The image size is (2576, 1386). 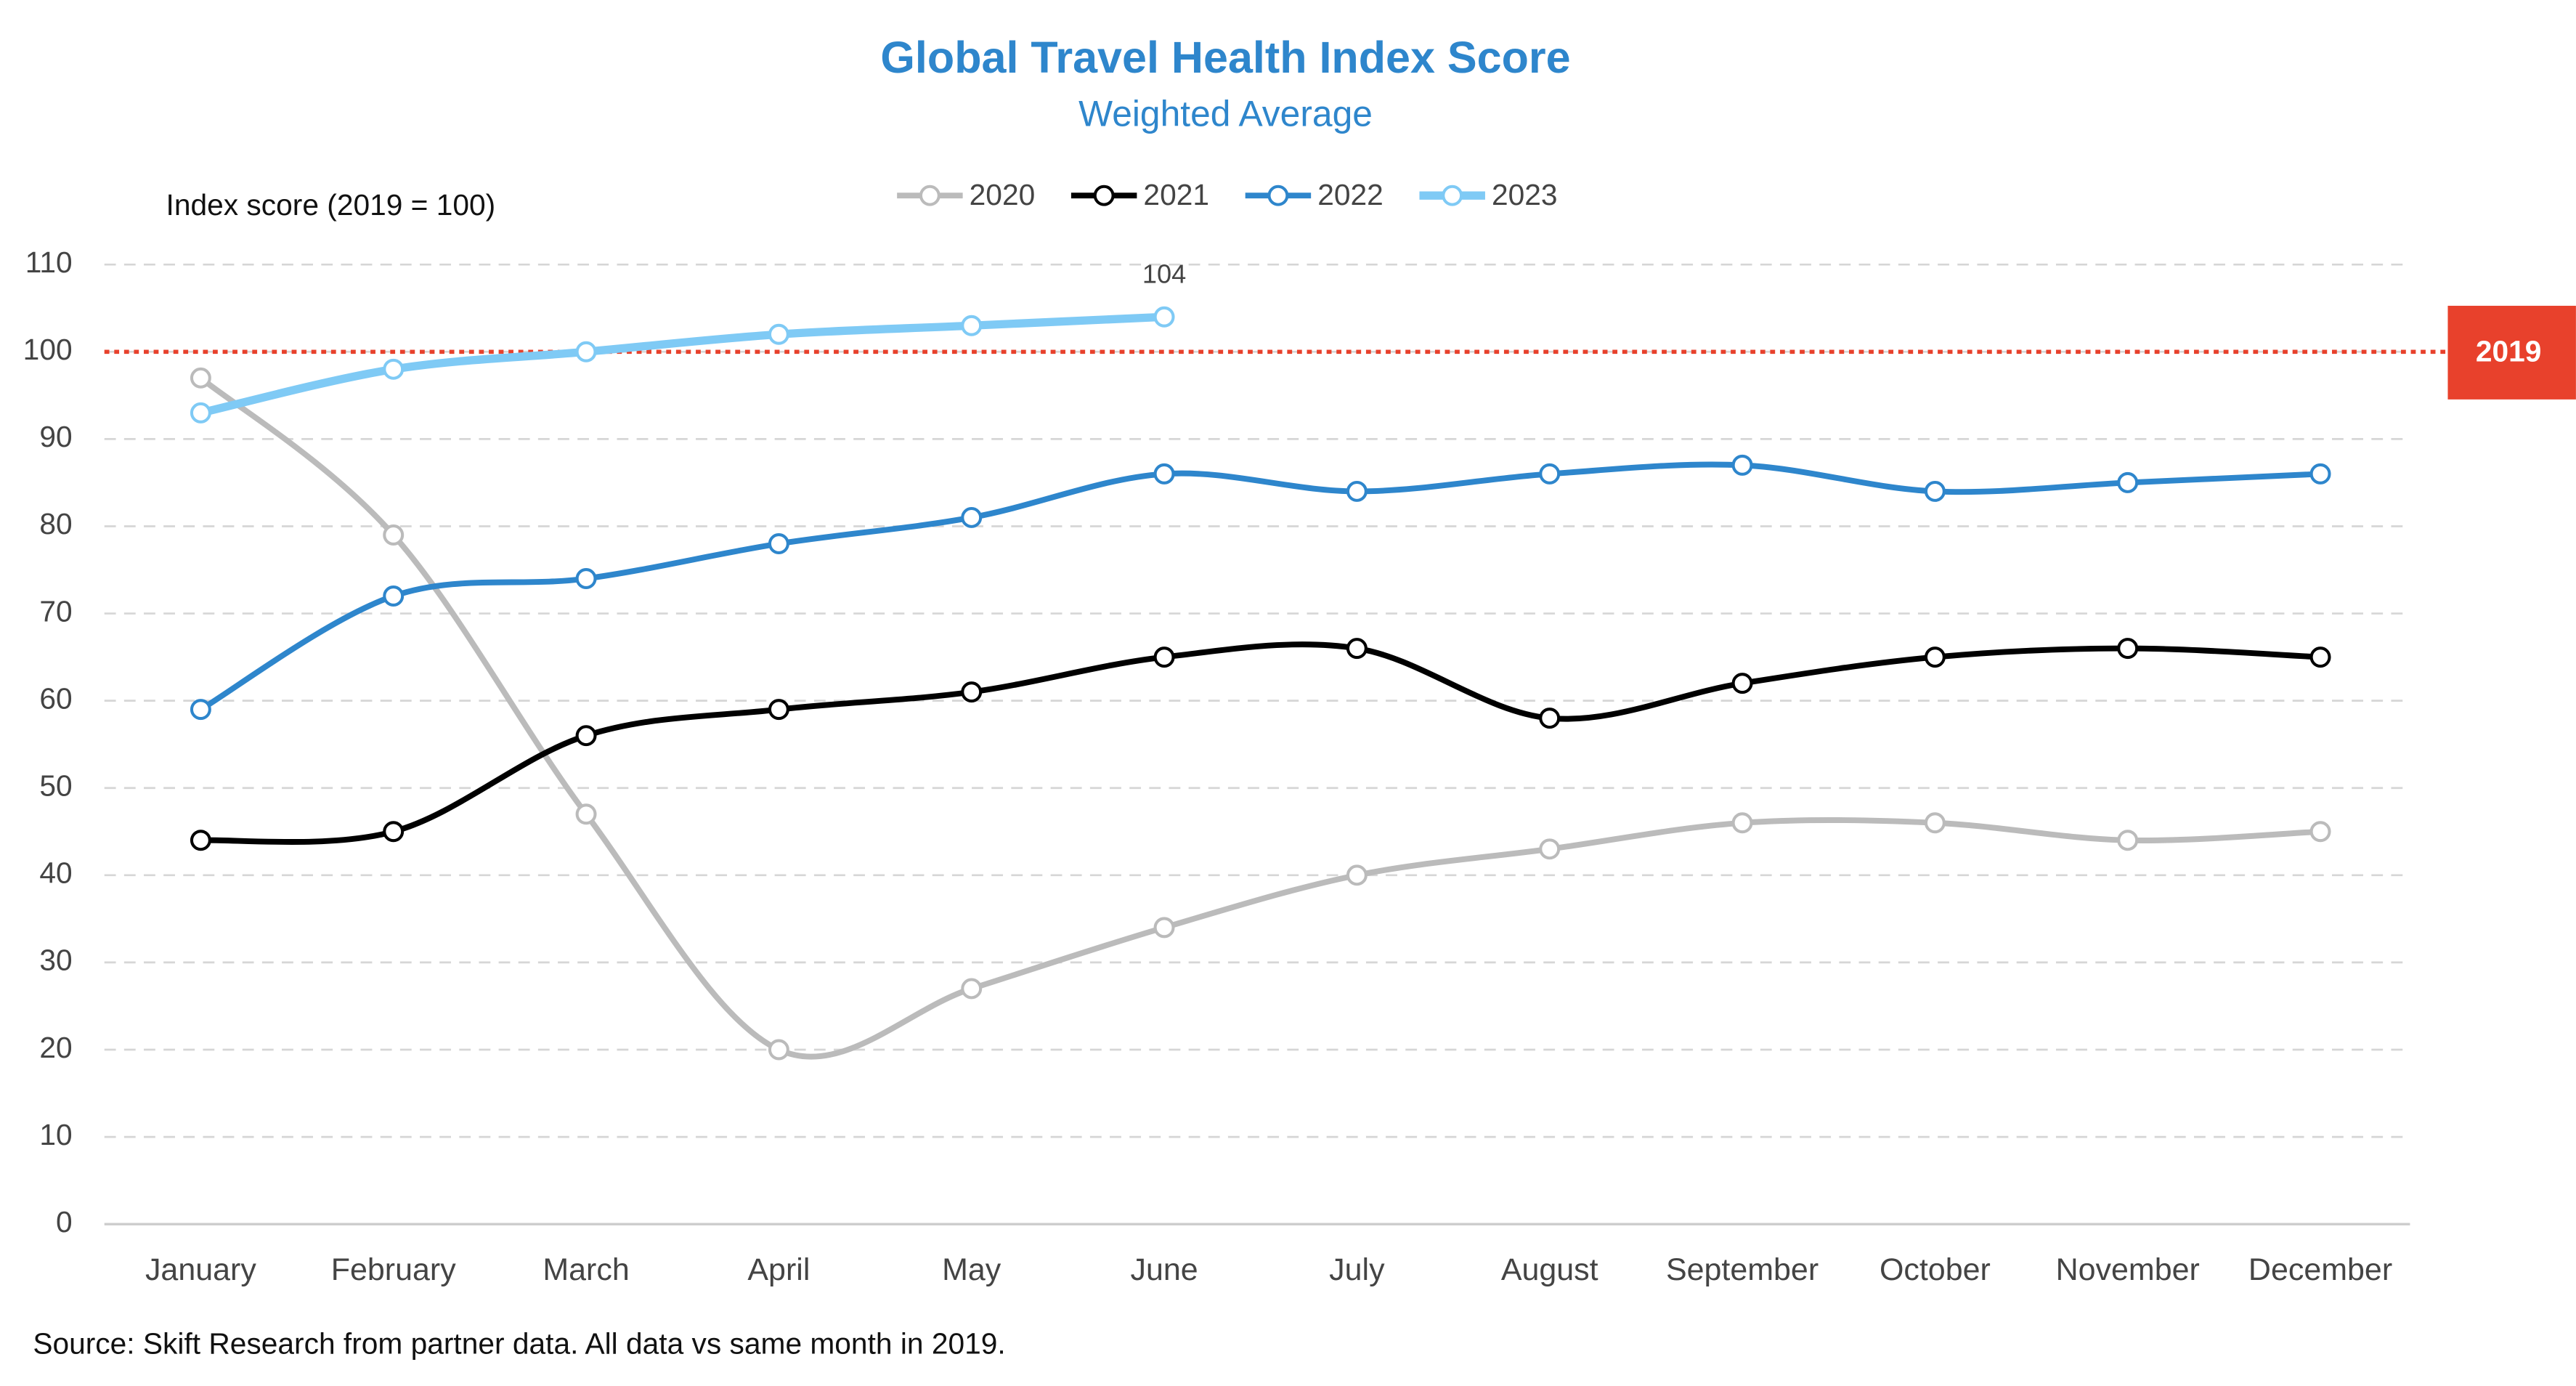 What do you see at coordinates (1742, 1269) in the screenshot?
I see `x-tick-label: September` at bounding box center [1742, 1269].